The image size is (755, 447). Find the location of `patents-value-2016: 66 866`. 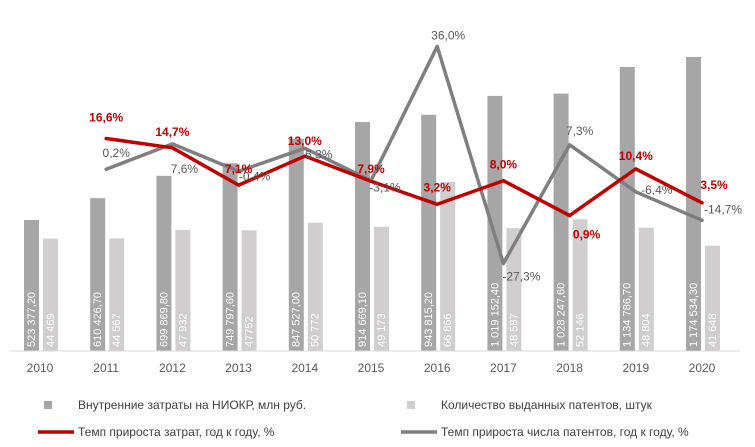

patents-value-2016: 66 866 is located at coordinates (448, 330).